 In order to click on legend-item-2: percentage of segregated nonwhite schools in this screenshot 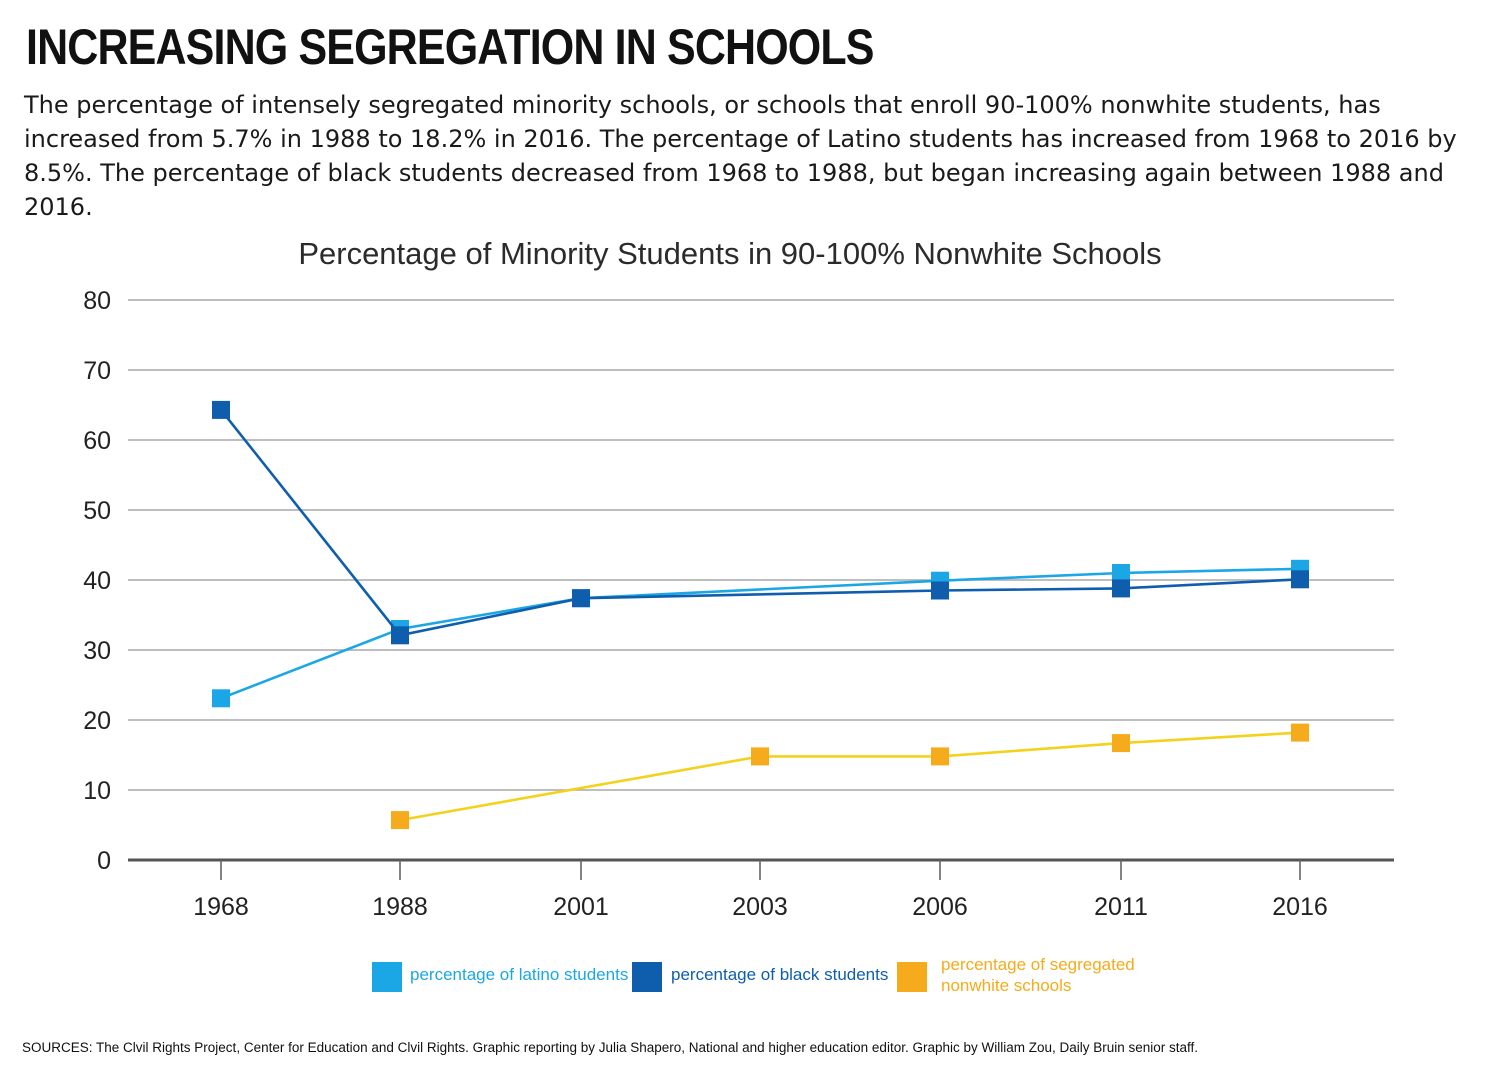, I will do `click(1016, 975)`.